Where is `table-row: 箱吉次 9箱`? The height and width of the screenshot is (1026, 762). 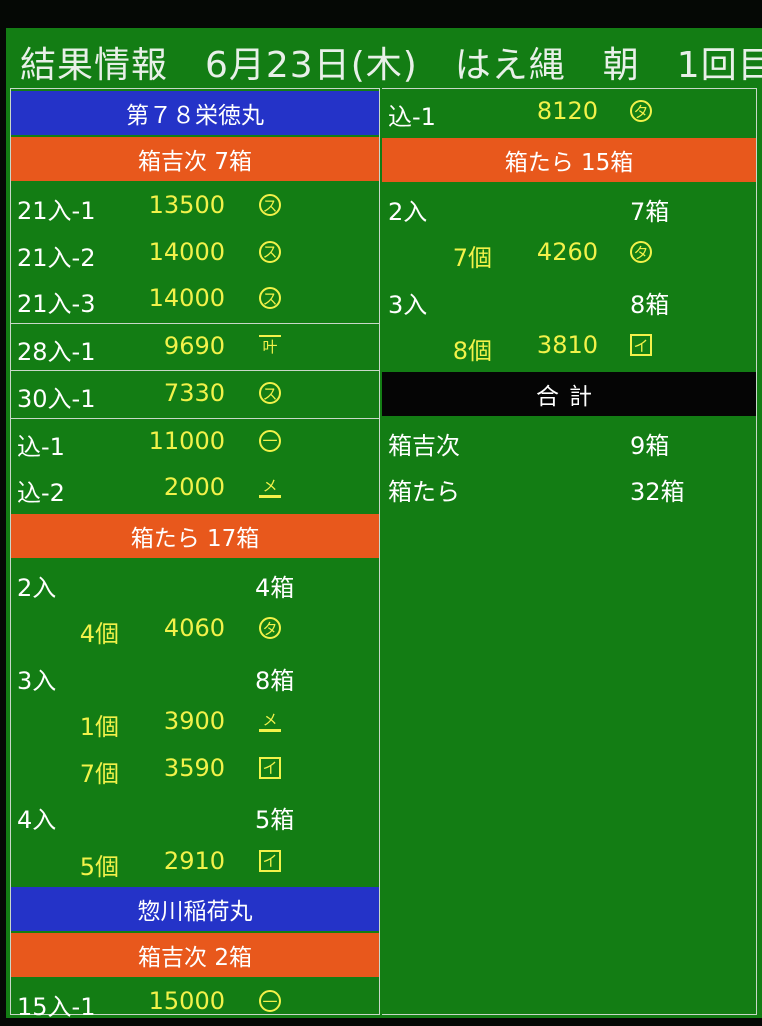 table-row: 箱吉次 9箱 is located at coordinates (569, 441).